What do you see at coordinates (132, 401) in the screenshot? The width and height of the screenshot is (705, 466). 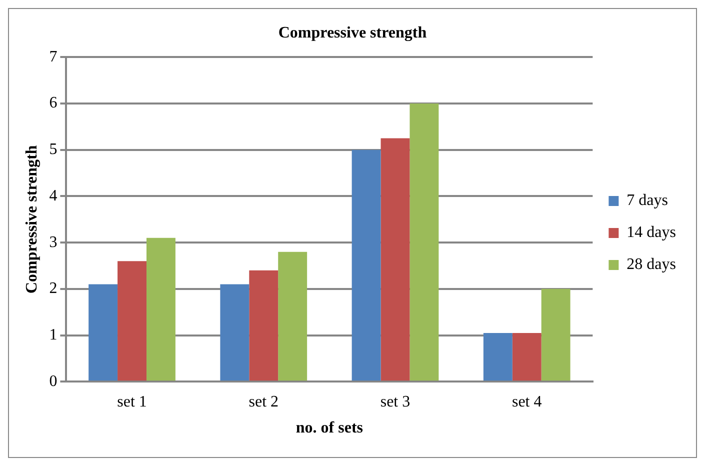 I see `x-tick-label: set 1` at bounding box center [132, 401].